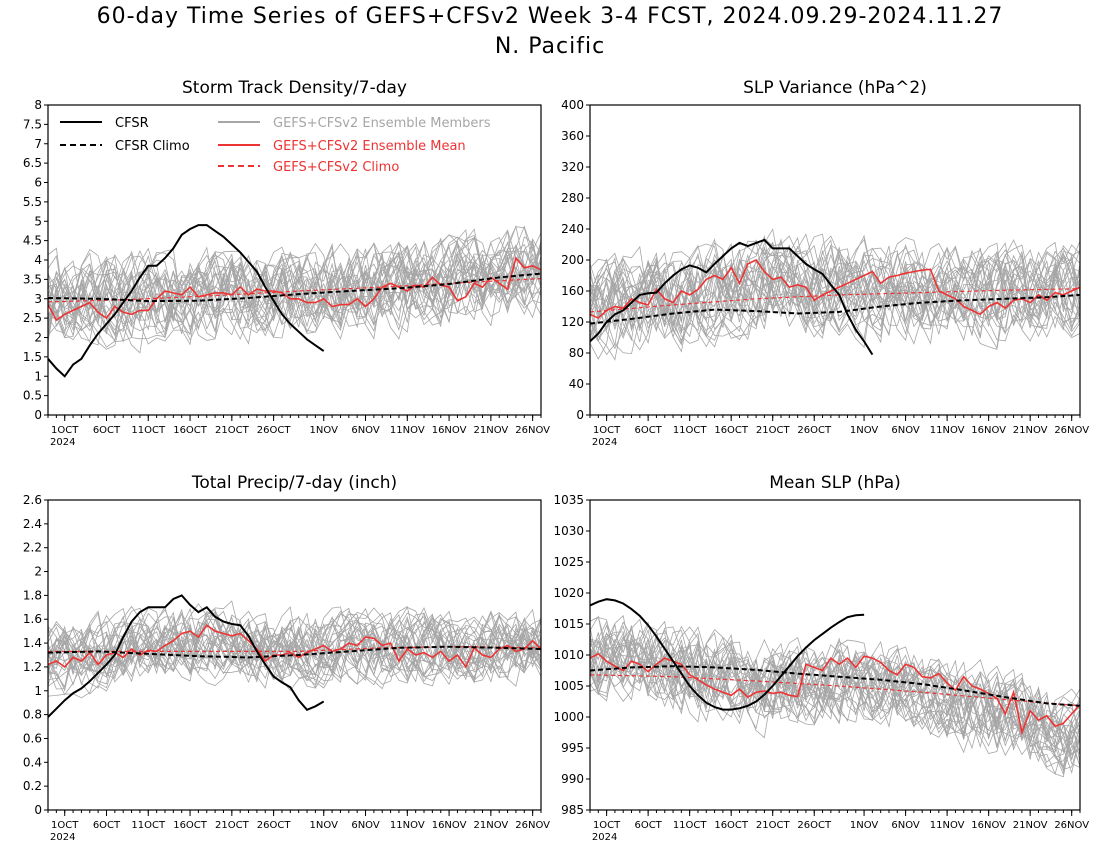  I want to click on panel-title: SLP Variance (hPa^2), so click(835, 88).